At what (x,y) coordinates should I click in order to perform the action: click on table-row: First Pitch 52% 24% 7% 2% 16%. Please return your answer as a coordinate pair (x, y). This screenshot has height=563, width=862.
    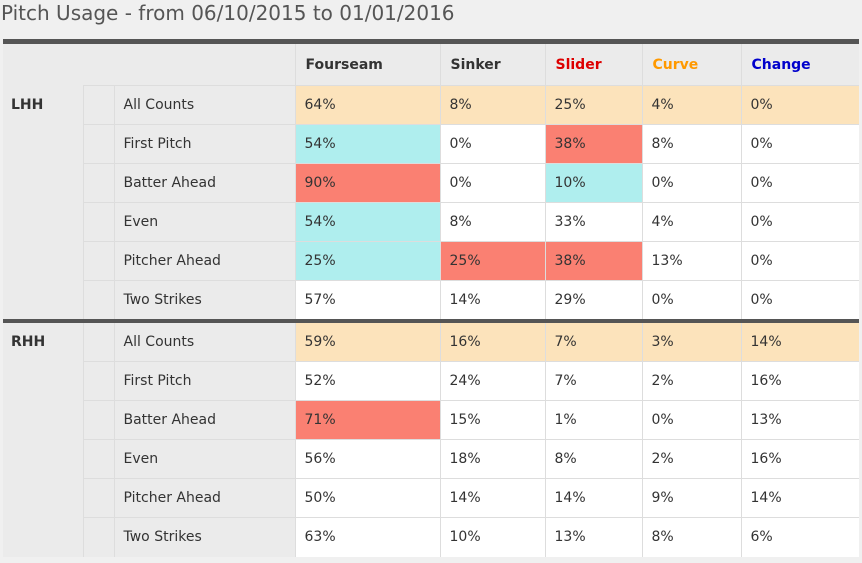
    Looking at the image, I should click on (431, 381).